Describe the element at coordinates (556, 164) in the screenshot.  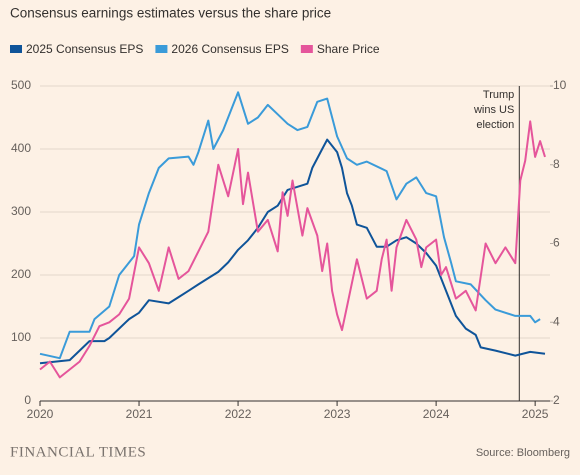
I see `y2-tick-label: 8` at that location.